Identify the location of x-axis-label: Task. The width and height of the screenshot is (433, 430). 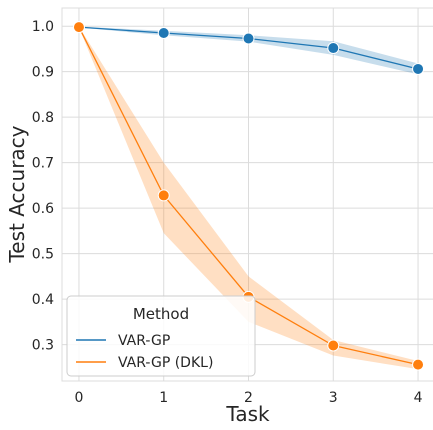
(247, 414).